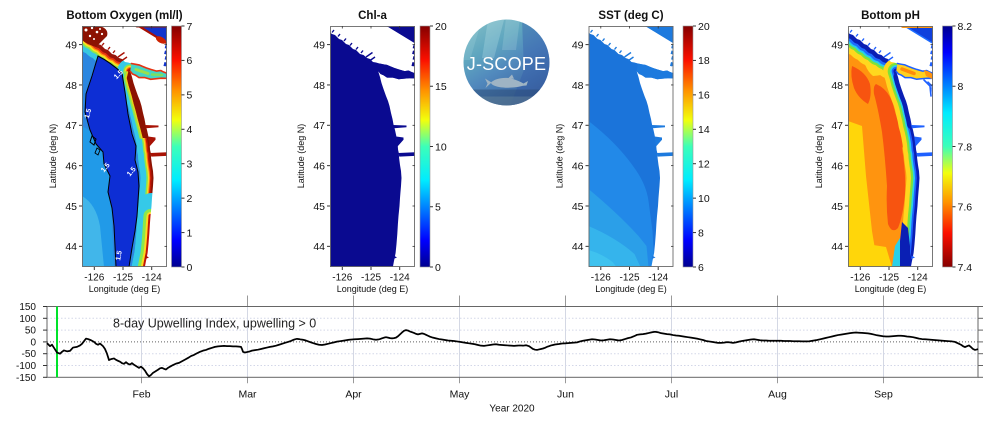  What do you see at coordinates (27, 307) in the screenshot?
I see `svg-text: 150` at bounding box center [27, 307].